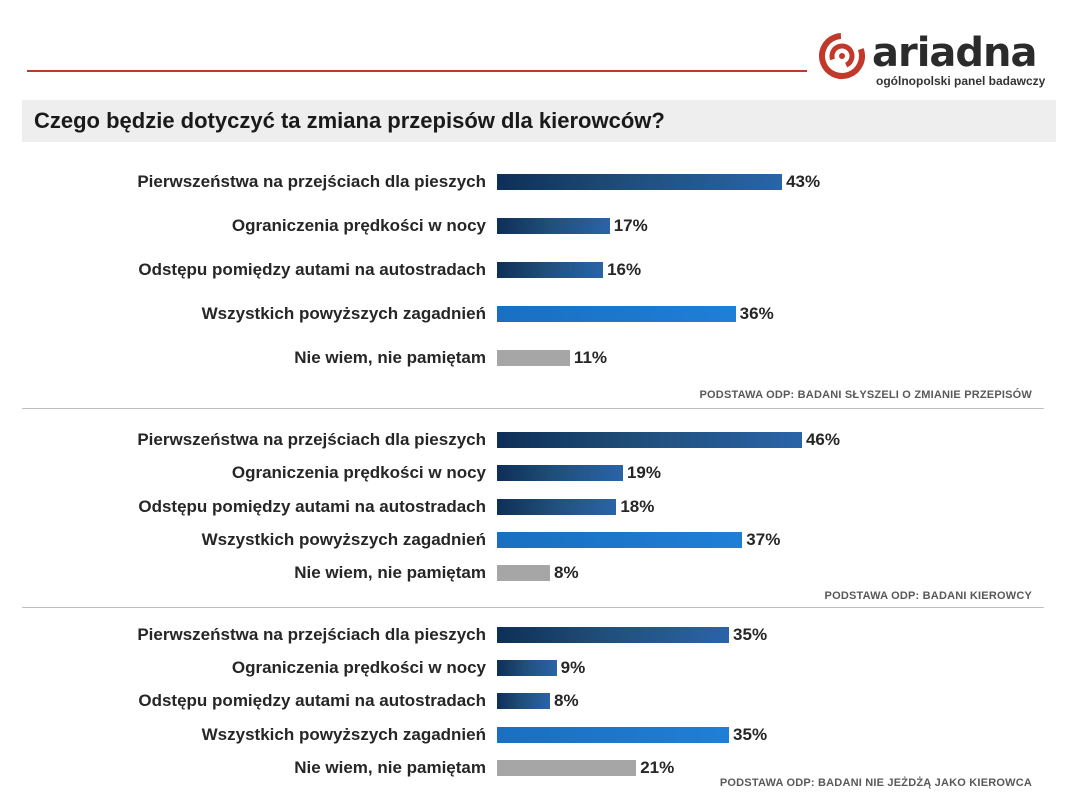 This screenshot has height=796, width=1066. What do you see at coordinates (842, 56) in the screenshot?
I see `logo-mark-icon` at bounding box center [842, 56].